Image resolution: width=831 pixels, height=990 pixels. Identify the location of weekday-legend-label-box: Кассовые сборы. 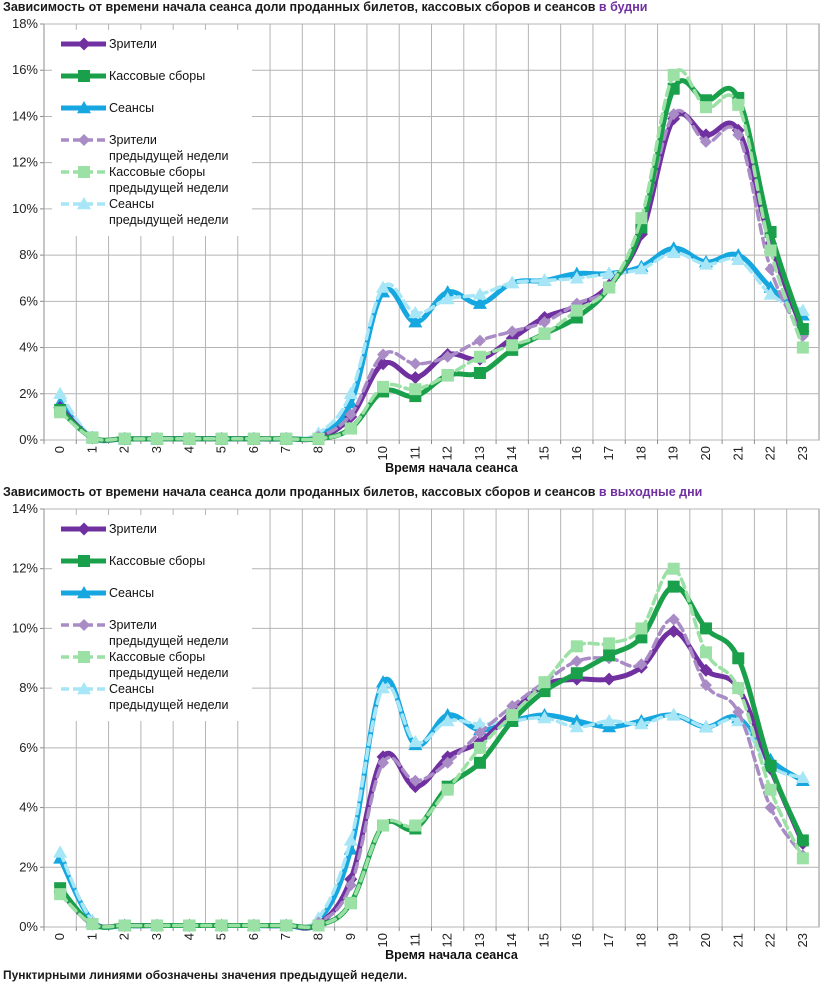
(157, 76).